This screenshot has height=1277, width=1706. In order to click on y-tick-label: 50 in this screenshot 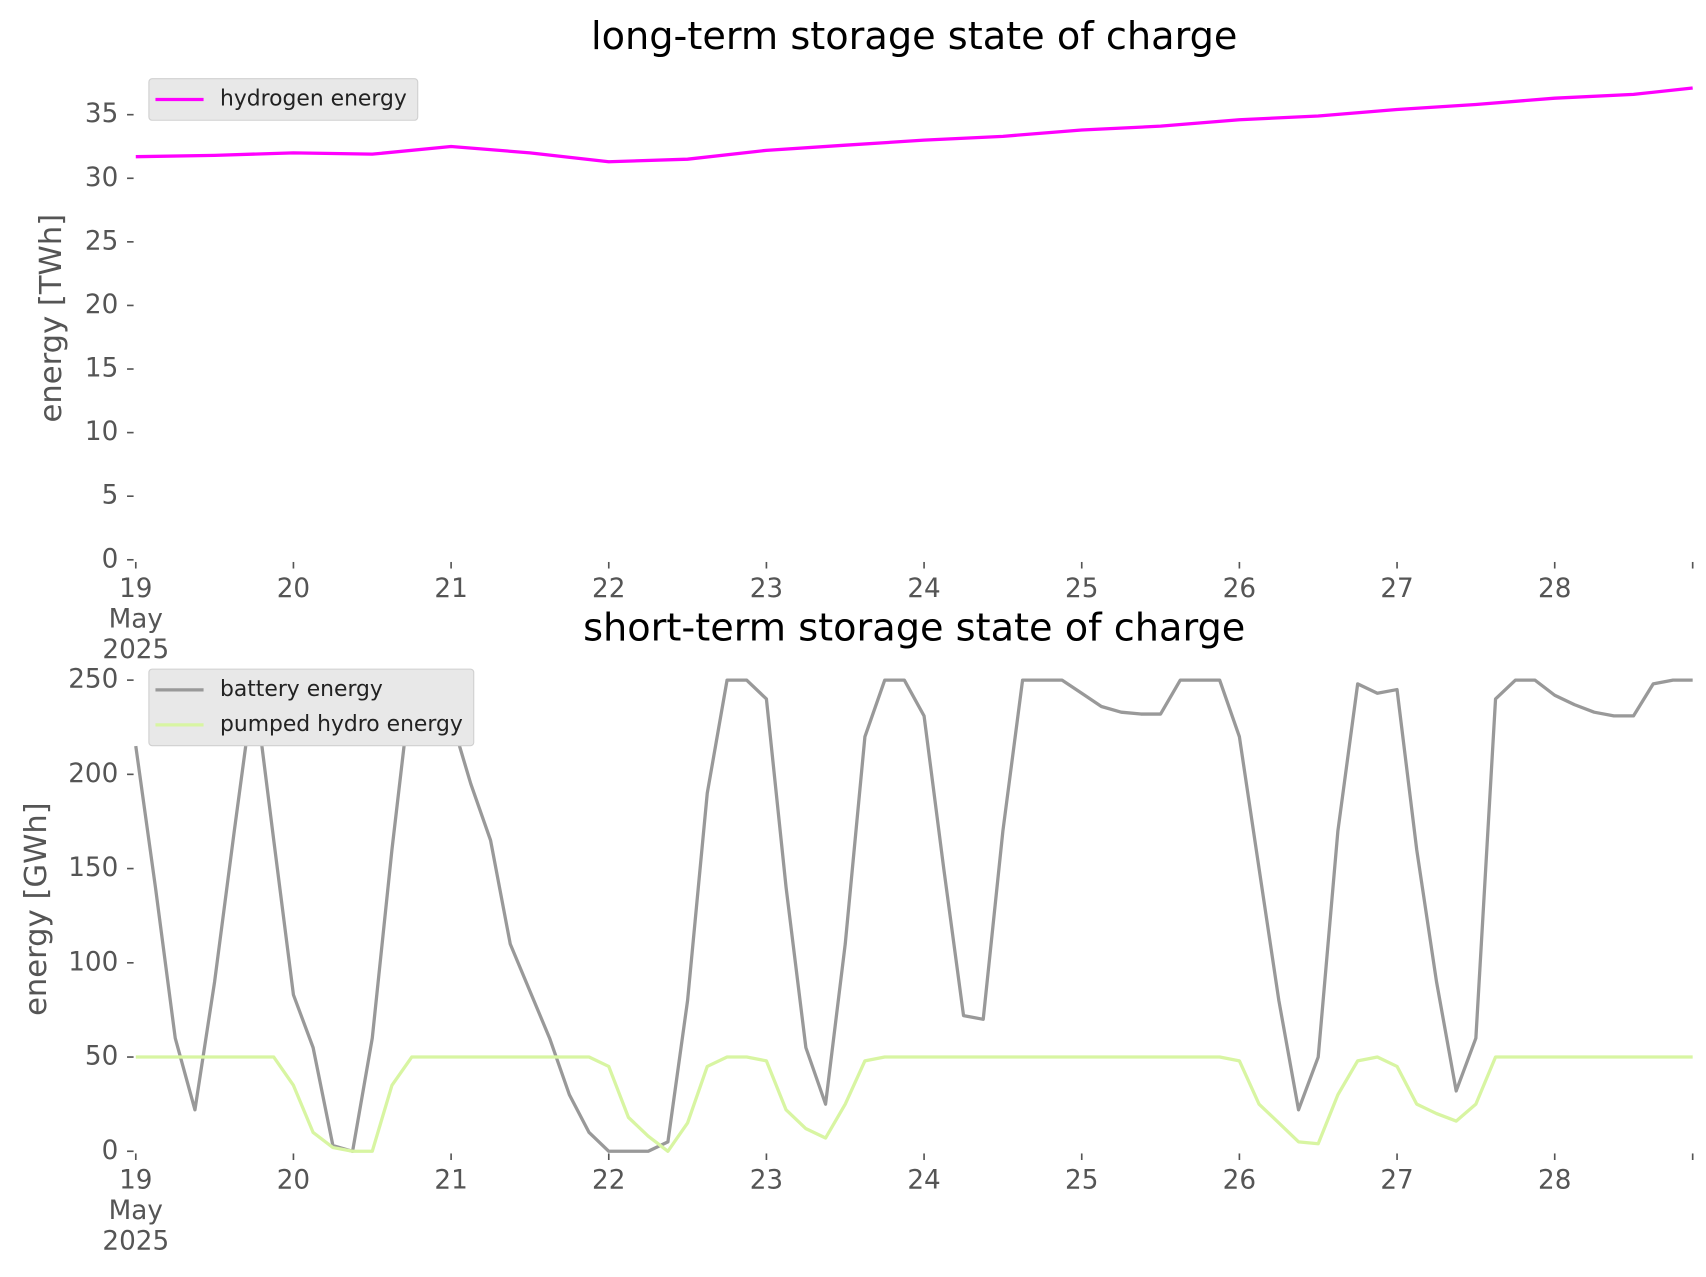, I will do `click(101, 1057)`.